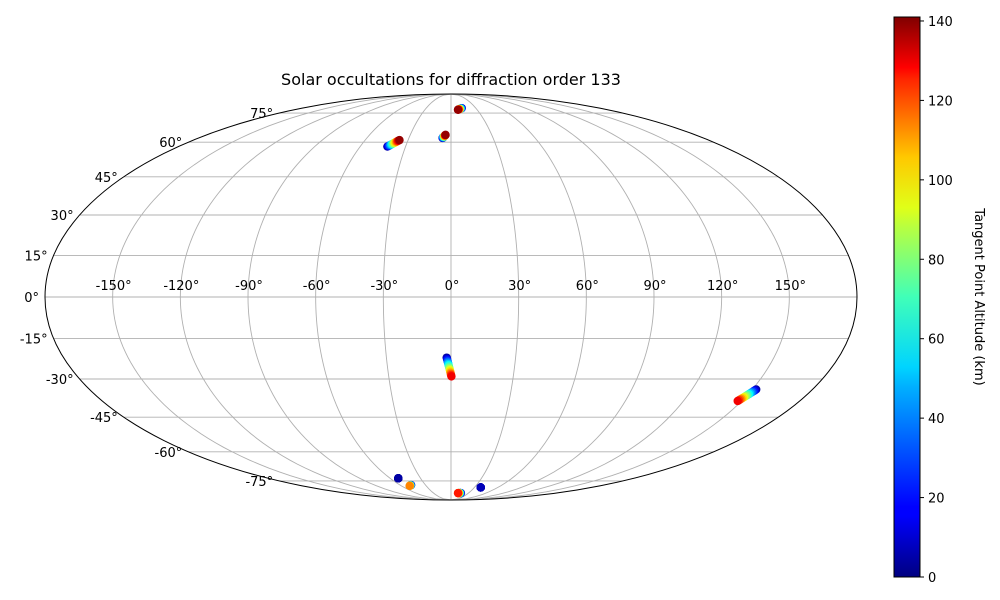 The image size is (1000, 600). What do you see at coordinates (261, 114) in the screenshot?
I see `latitude-tick-label: 75°` at bounding box center [261, 114].